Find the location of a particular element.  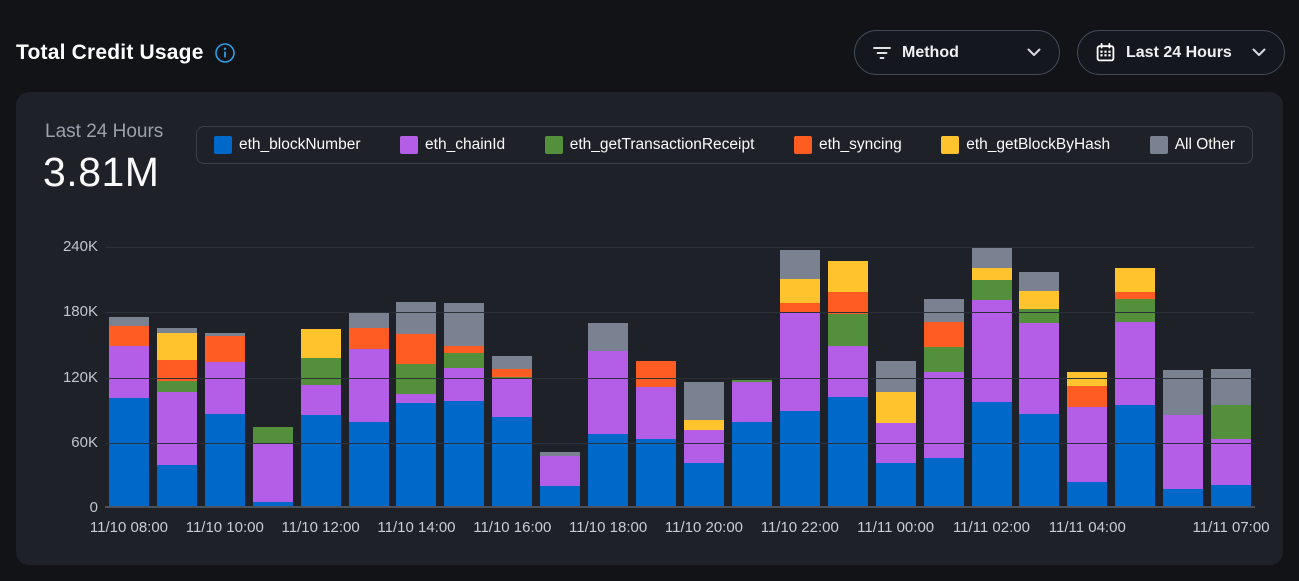

legend-label: eth_getTransactionReceipt is located at coordinates (662, 144).